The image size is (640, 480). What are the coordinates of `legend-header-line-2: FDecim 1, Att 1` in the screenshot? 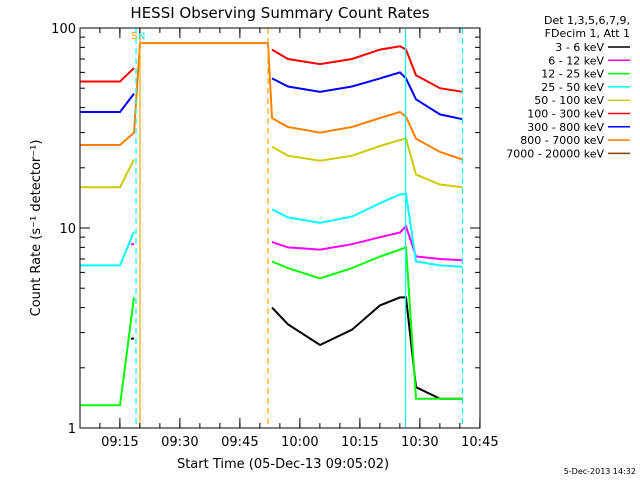 It's located at (587, 33).